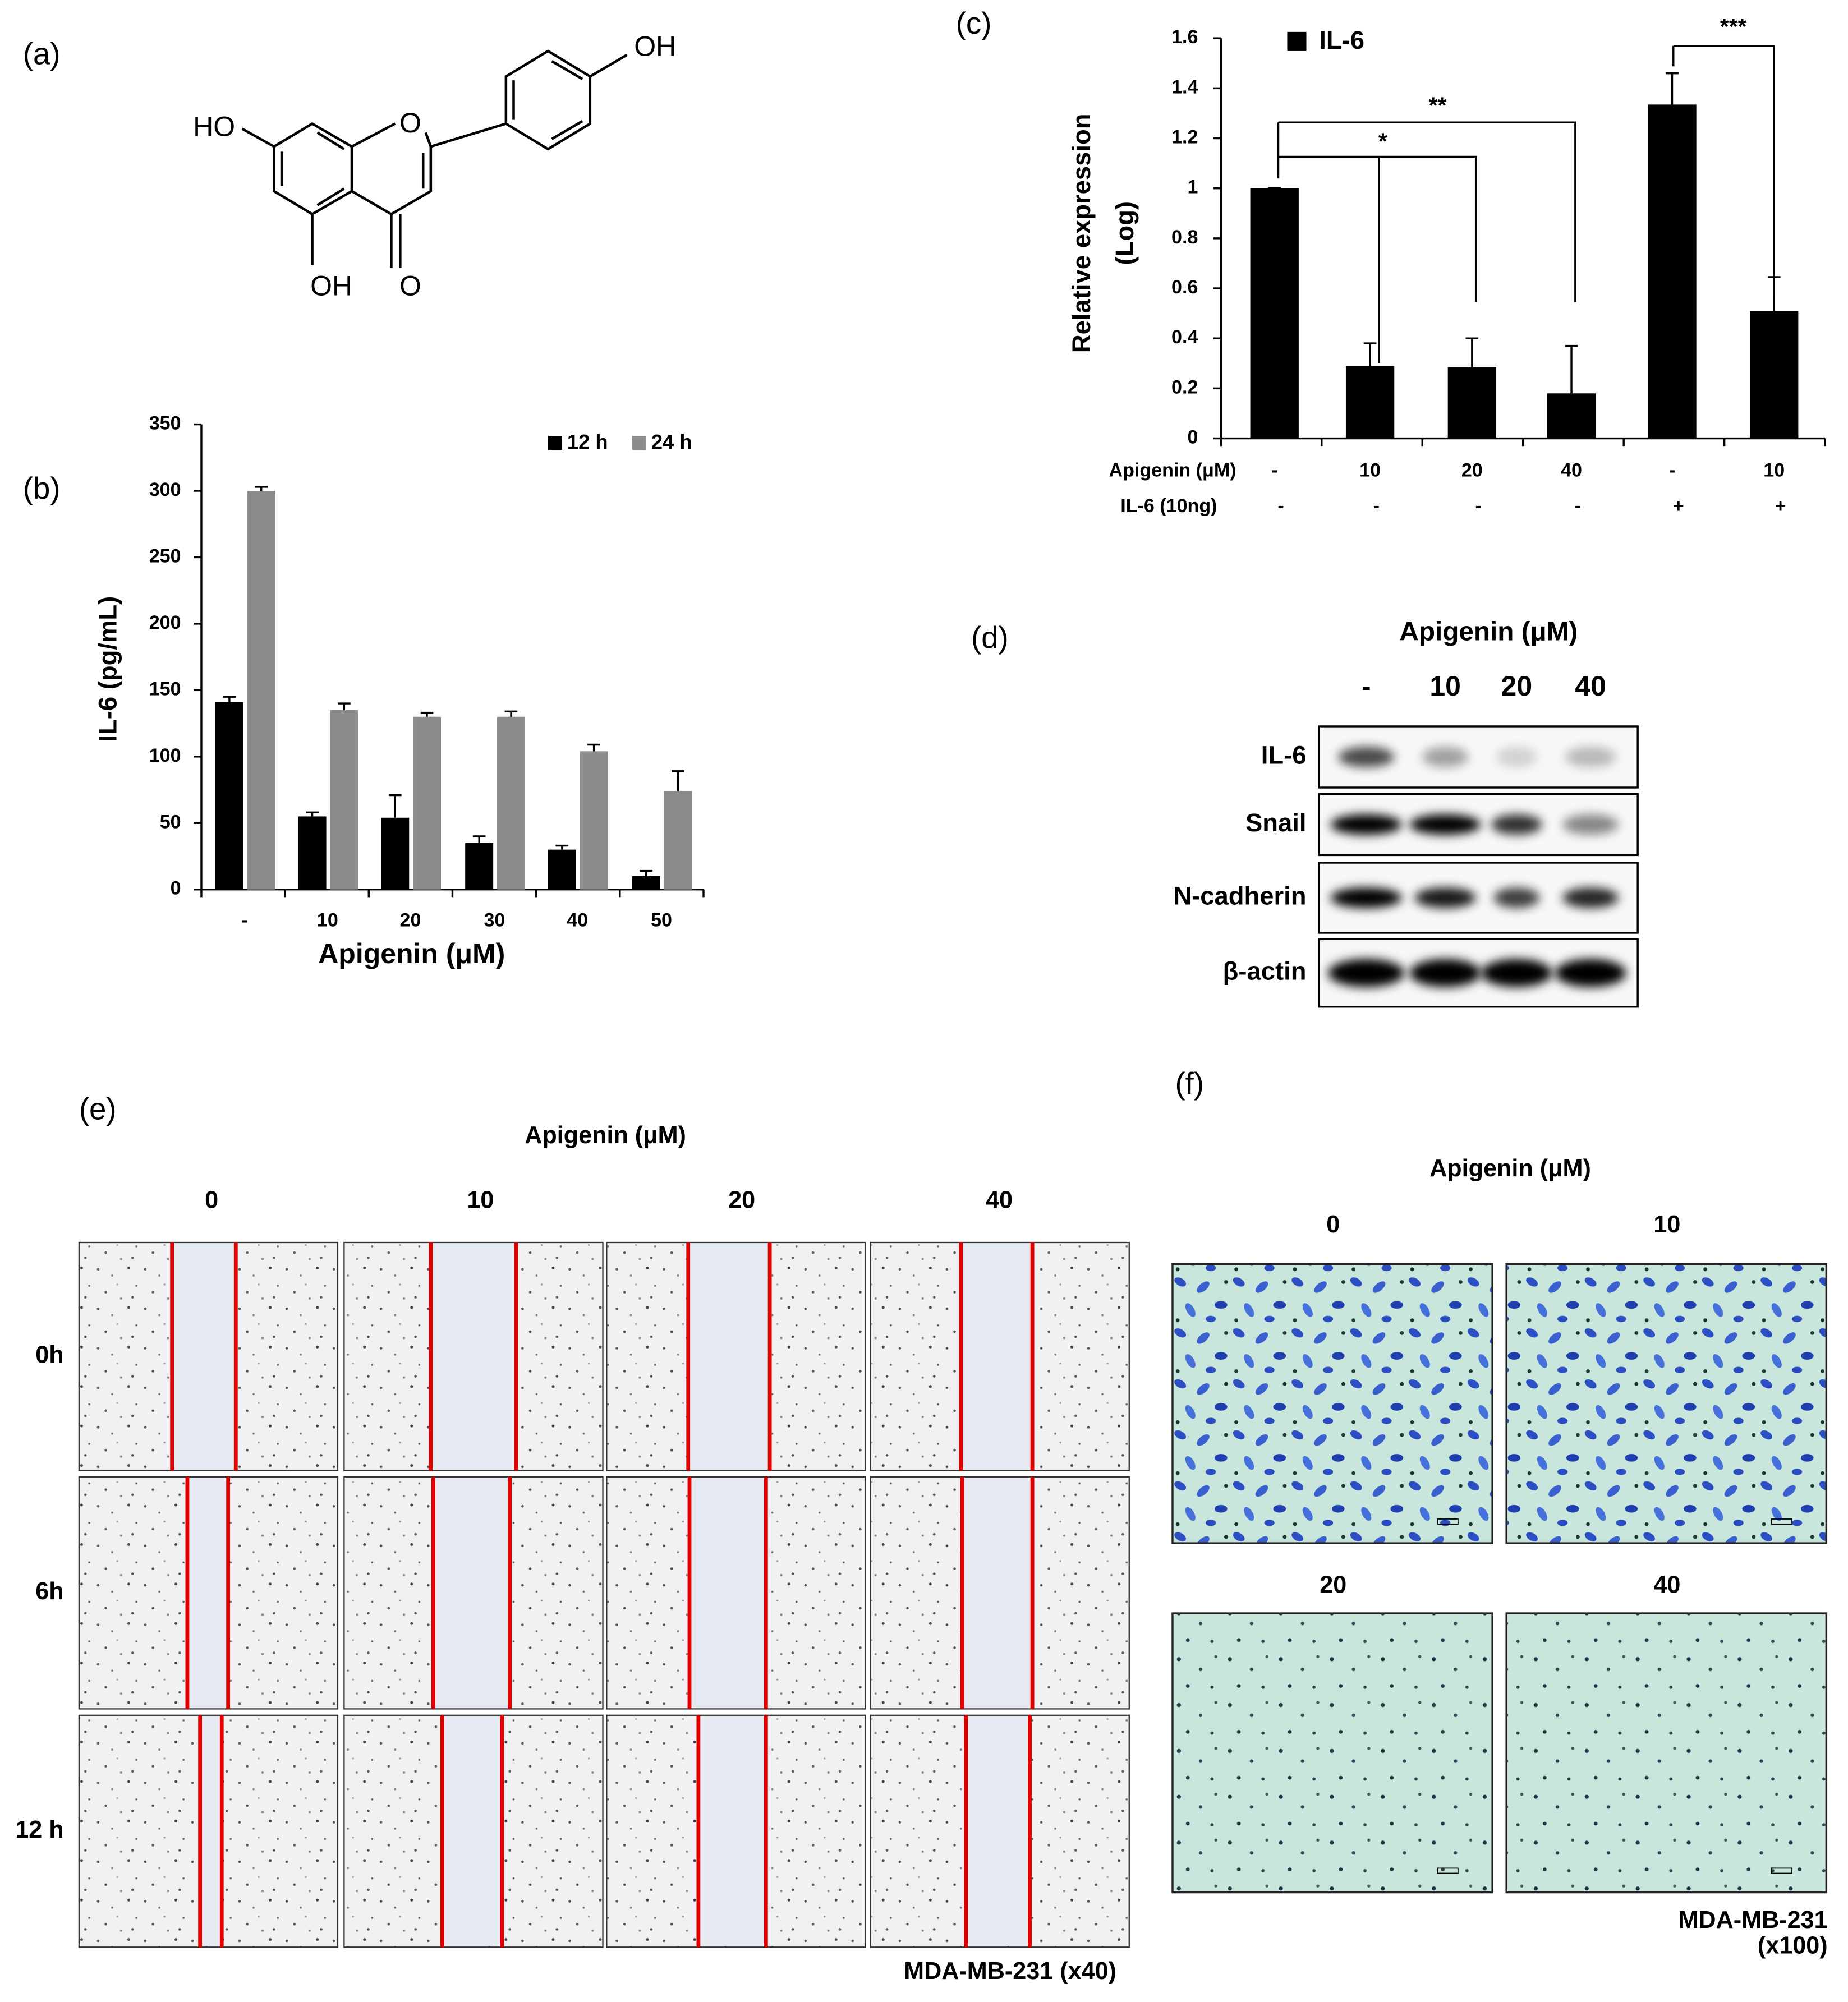  I want to click on blot-row-label: IL-6, so click(1284, 754).